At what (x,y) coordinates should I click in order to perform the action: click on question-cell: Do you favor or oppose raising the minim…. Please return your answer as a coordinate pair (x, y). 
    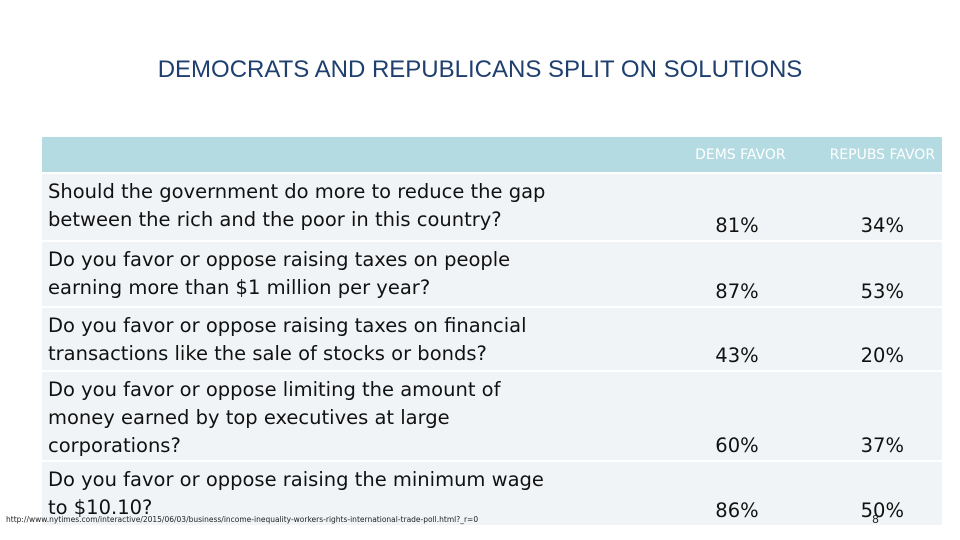
    Looking at the image, I should click on (294, 492).